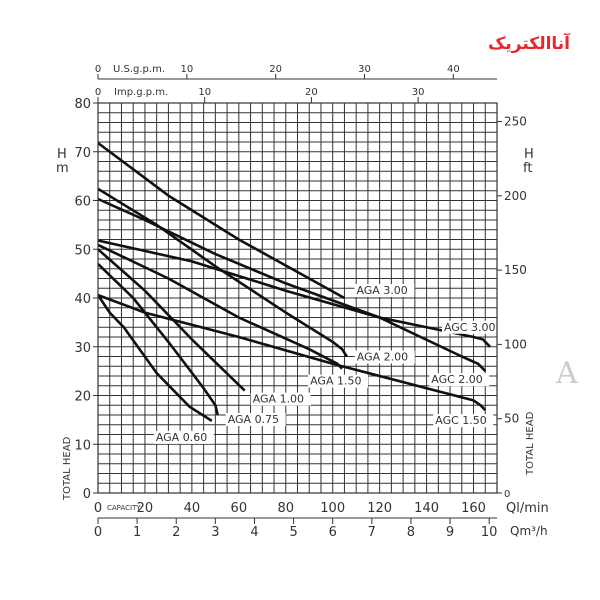 The height and width of the screenshot is (600, 600). I want to click on y2-tick-label: 0, so click(507, 494).